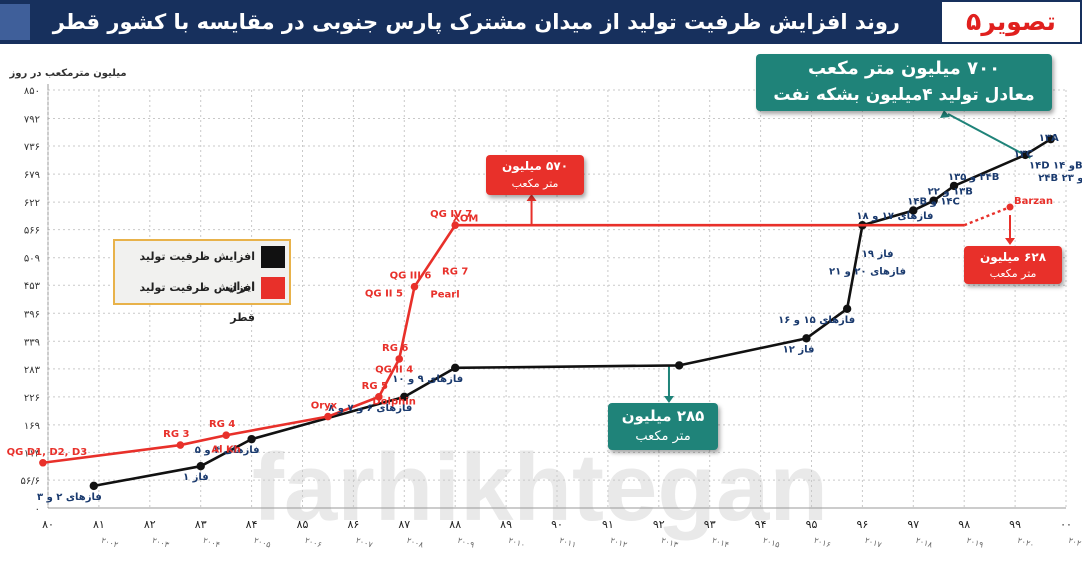  What do you see at coordinates (303, 524) in the screenshot?
I see `x-tick-label: ۸۵` at bounding box center [303, 524].